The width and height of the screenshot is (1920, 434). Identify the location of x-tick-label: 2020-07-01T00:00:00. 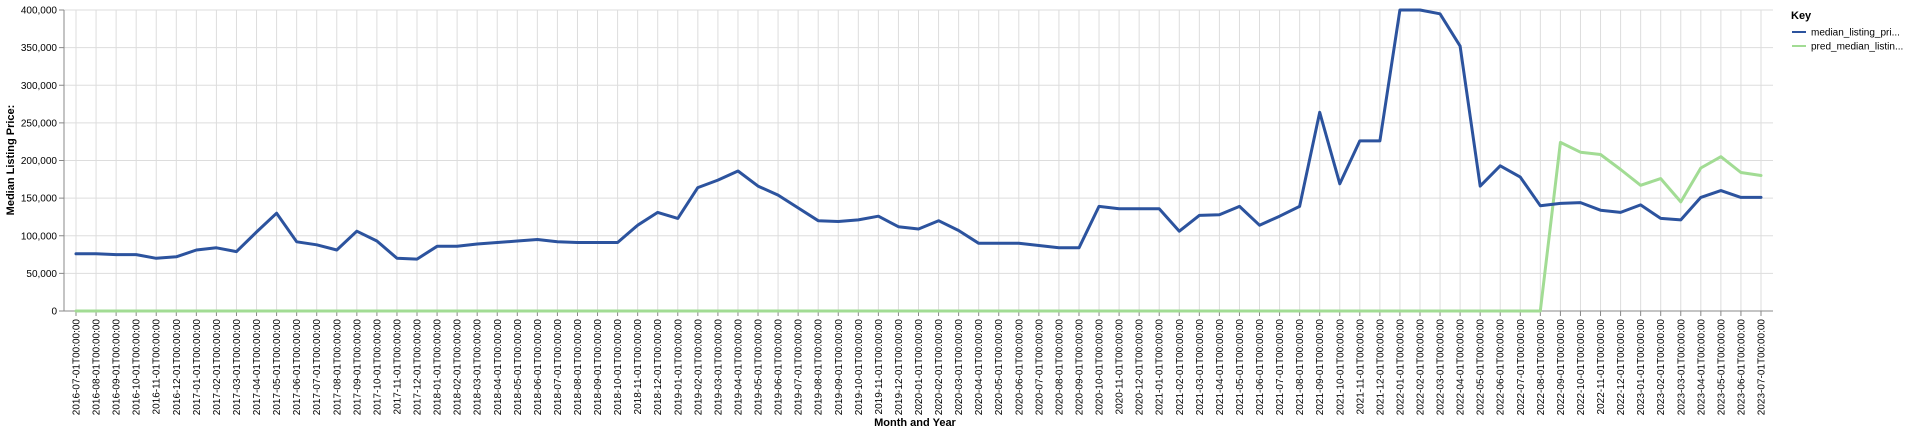
(1039, 367).